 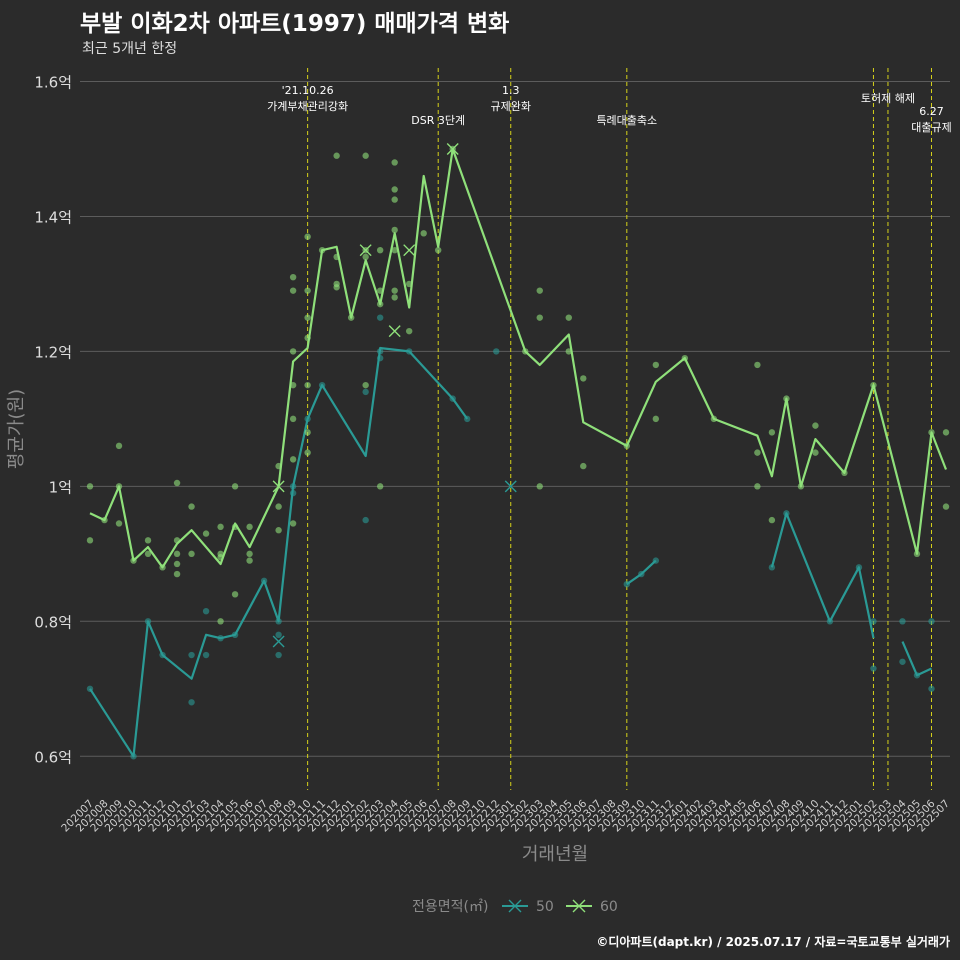 I want to click on y-tick-label: 1.6억, so click(x=53, y=82).